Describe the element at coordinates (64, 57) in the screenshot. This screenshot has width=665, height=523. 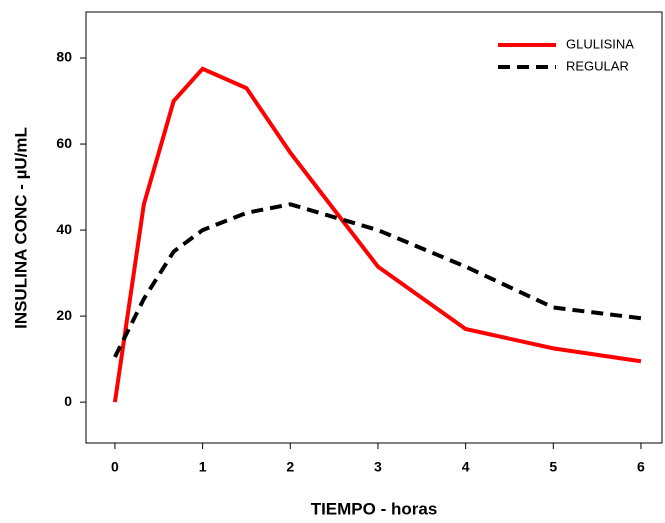
I see `y-tick-label: 80` at that location.